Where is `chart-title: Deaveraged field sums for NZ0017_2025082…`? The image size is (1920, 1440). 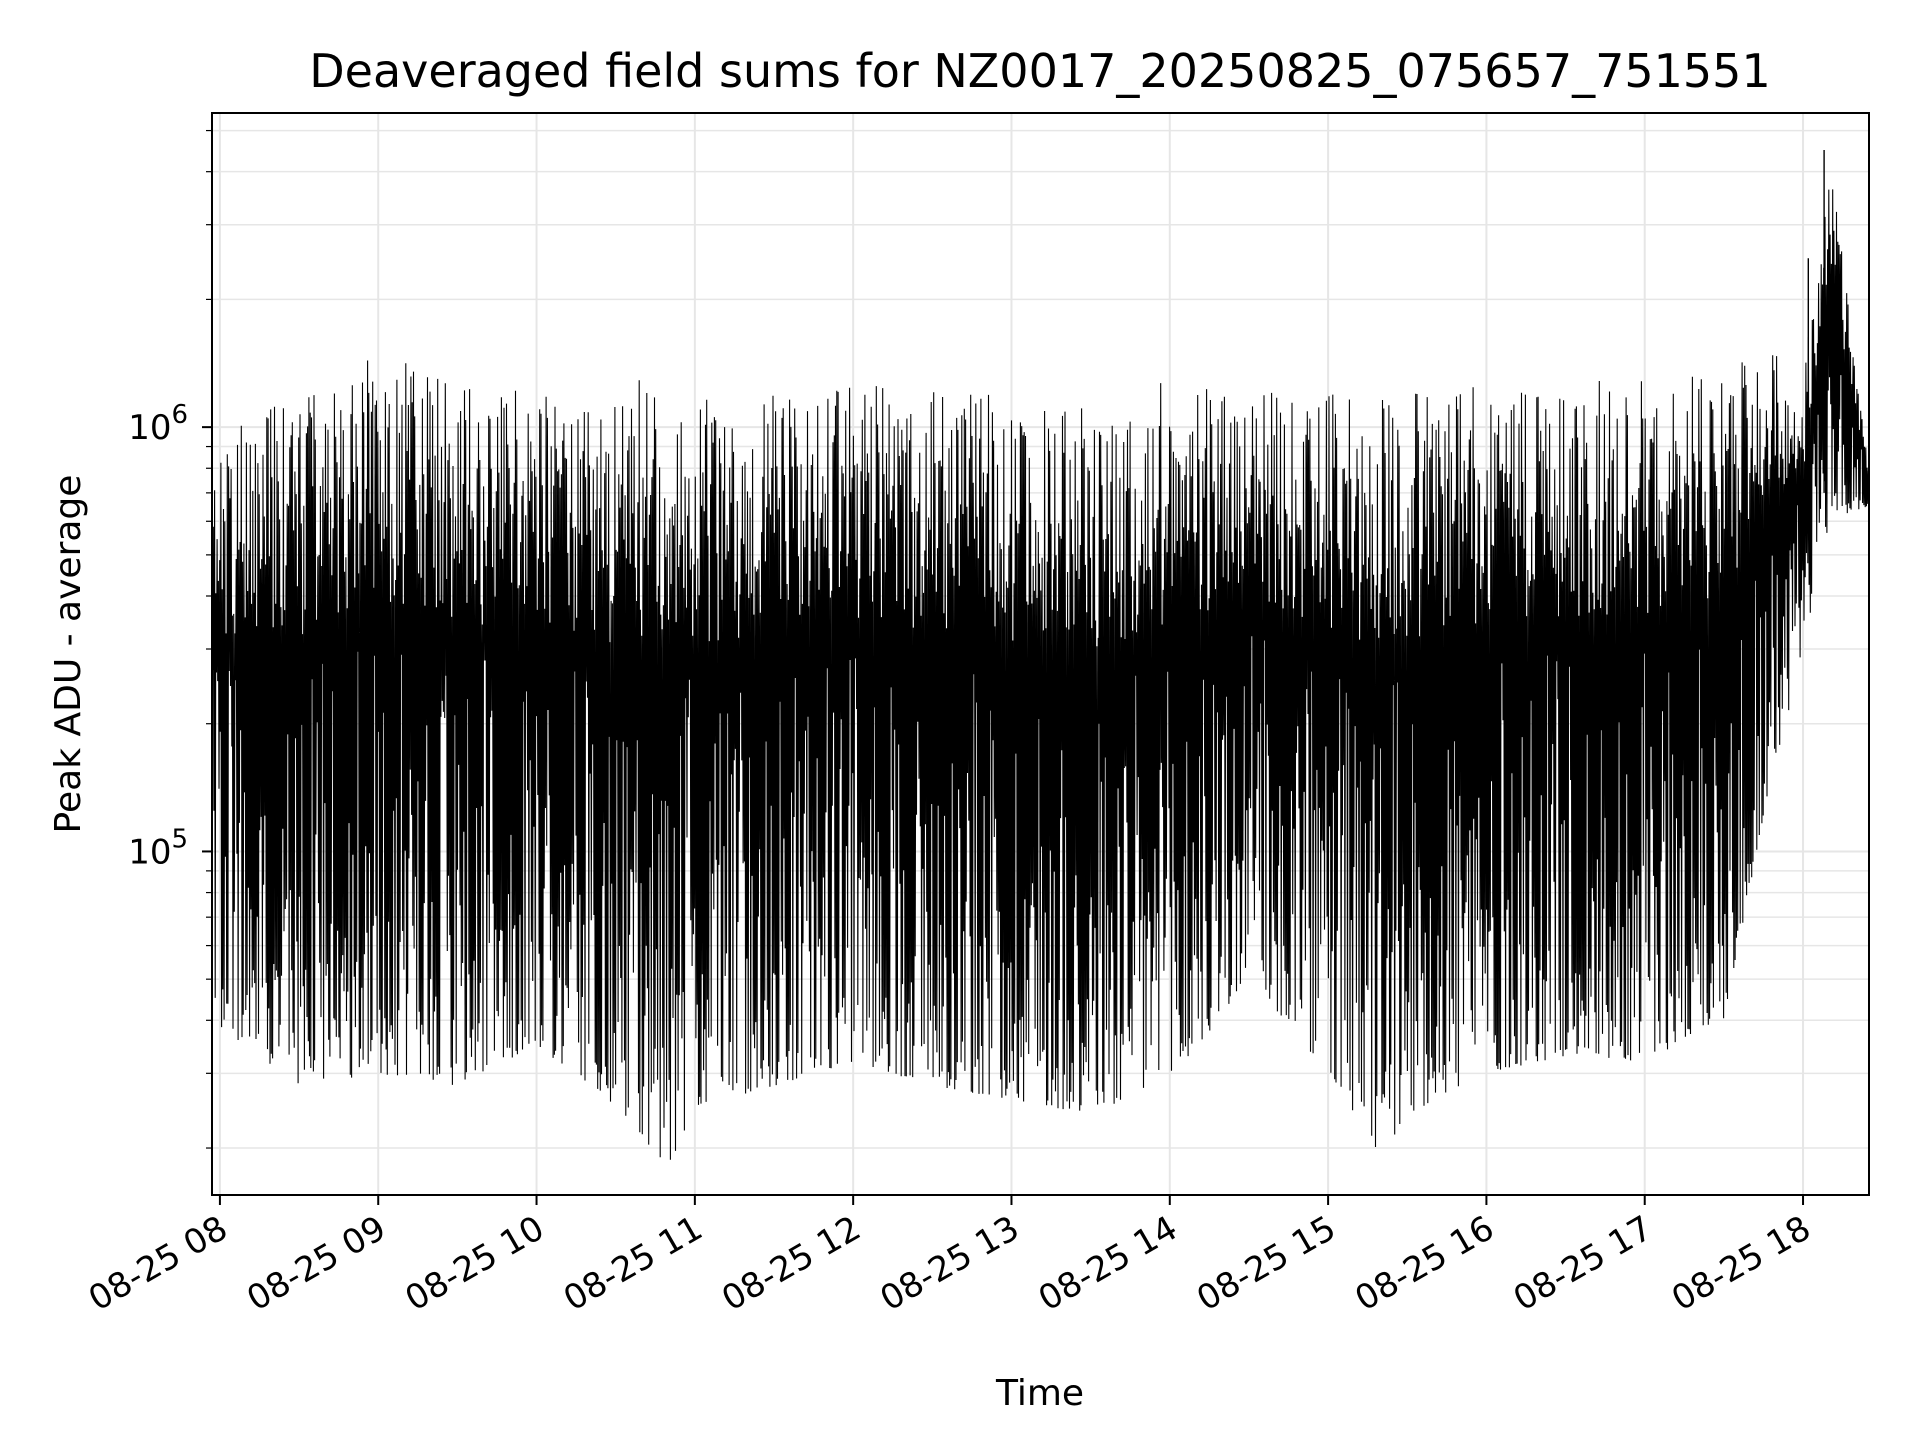 chart-title: Deaveraged field sums for NZ0017_2025082… is located at coordinates (1039, 71).